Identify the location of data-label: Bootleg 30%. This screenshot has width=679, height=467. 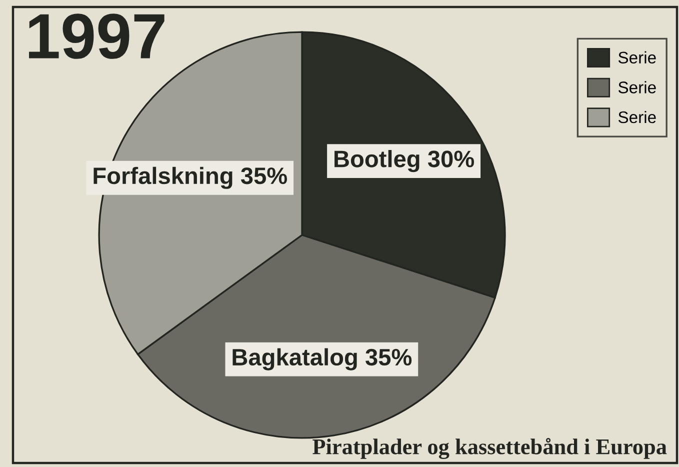
(404, 161).